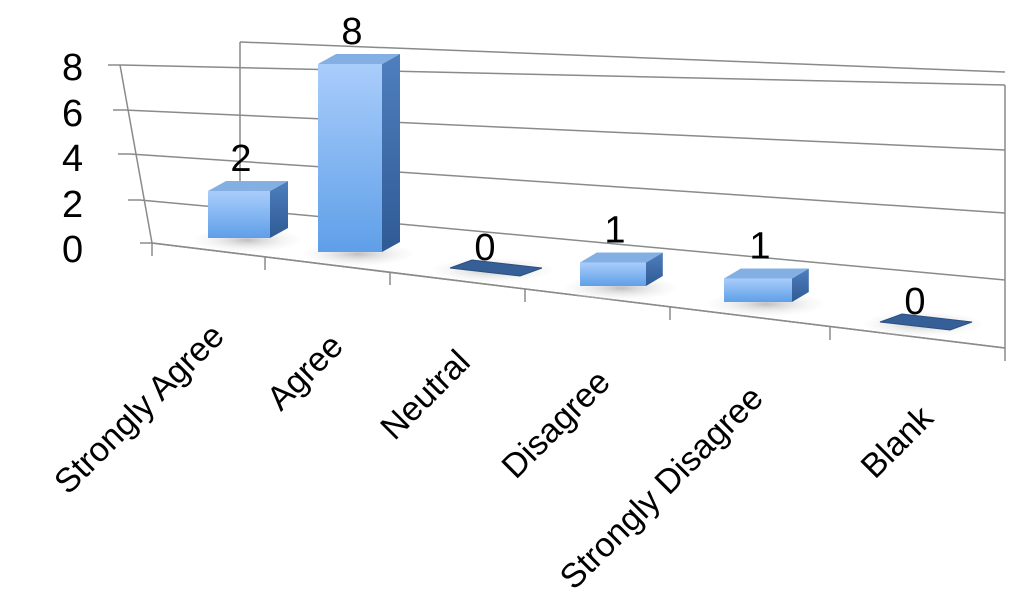 Image resolution: width=1017 pixels, height=610 pixels. What do you see at coordinates (72, 159) in the screenshot?
I see `y-tick-label-4: 4` at bounding box center [72, 159].